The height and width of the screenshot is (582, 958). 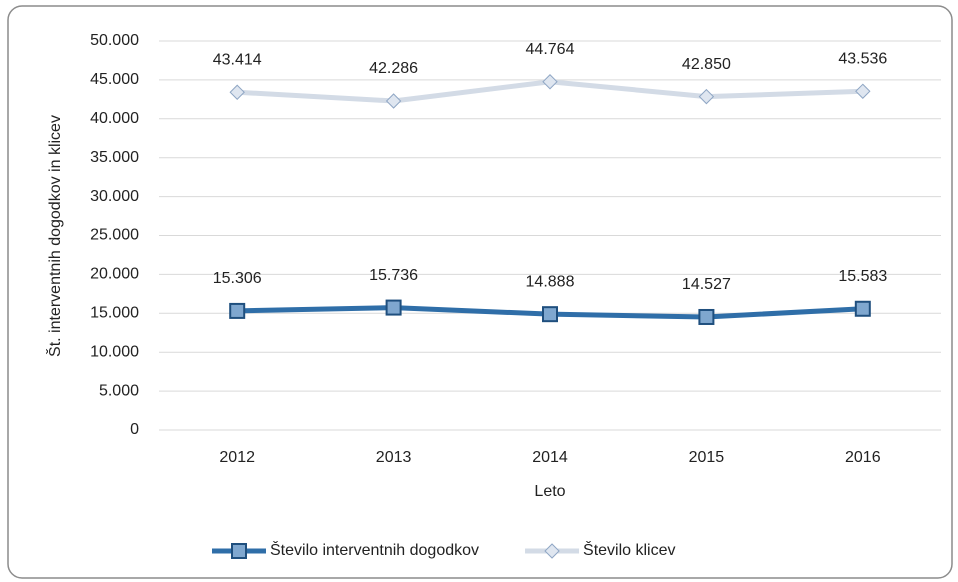 What do you see at coordinates (114, 351) in the screenshot?
I see `y-tick-label: 10.000` at bounding box center [114, 351].